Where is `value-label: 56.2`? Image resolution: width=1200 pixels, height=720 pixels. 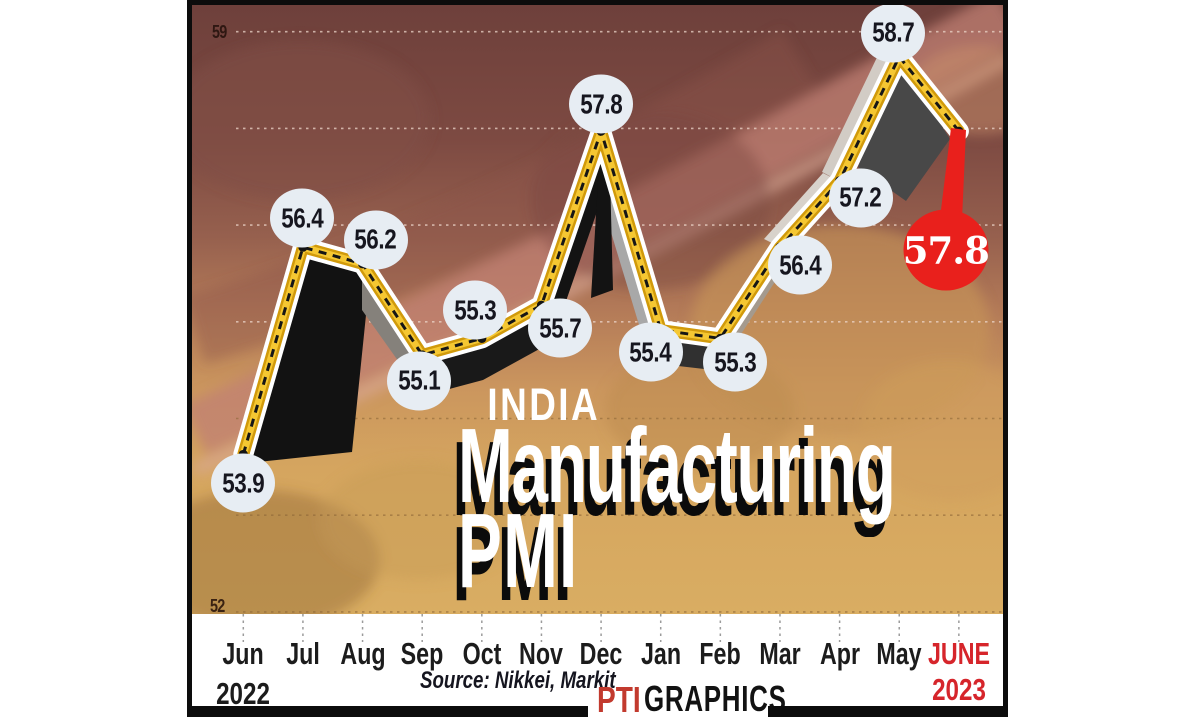 value-label: 56.2 is located at coordinates (375, 239).